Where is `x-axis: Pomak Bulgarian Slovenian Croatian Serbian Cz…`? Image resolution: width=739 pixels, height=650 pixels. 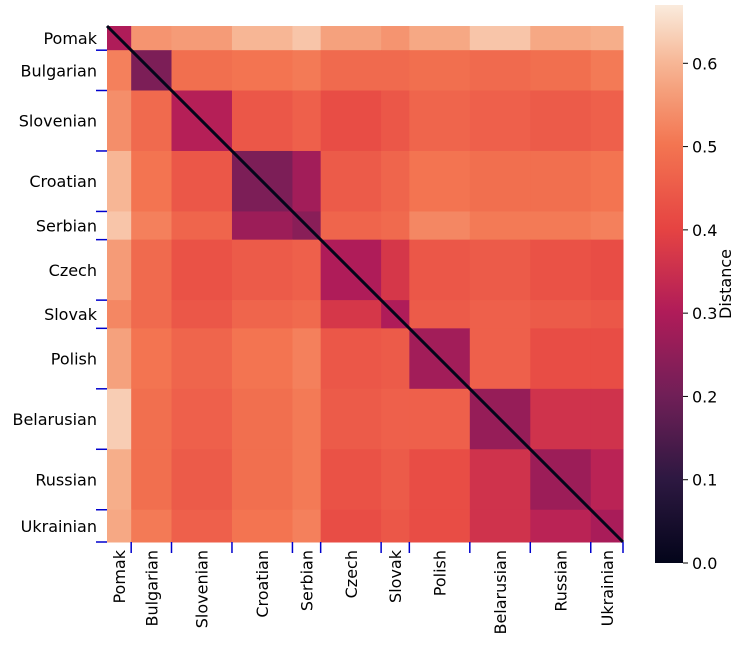 x-axis: Pomak Bulgarian Slovenian Croatian Serbian Cz… is located at coordinates (367, 588).